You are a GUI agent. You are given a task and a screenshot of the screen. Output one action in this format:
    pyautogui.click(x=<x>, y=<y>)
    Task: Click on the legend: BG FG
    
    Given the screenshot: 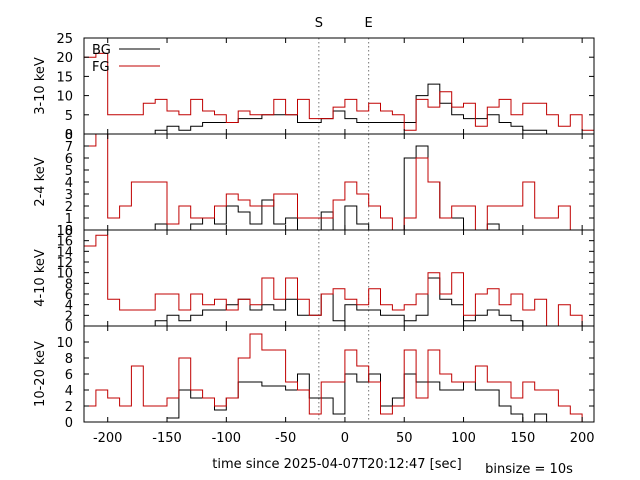 What is the action you would take?
    pyautogui.click(x=126, y=59)
    